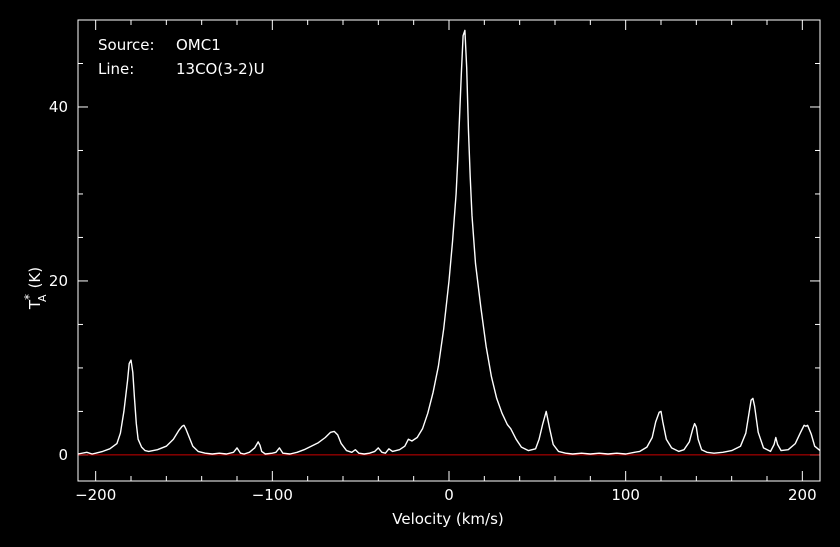 The width and height of the screenshot is (840, 547). Describe the element at coordinates (447, 519) in the screenshot. I see `x-axis-label: Velocity (km/s)` at that location.